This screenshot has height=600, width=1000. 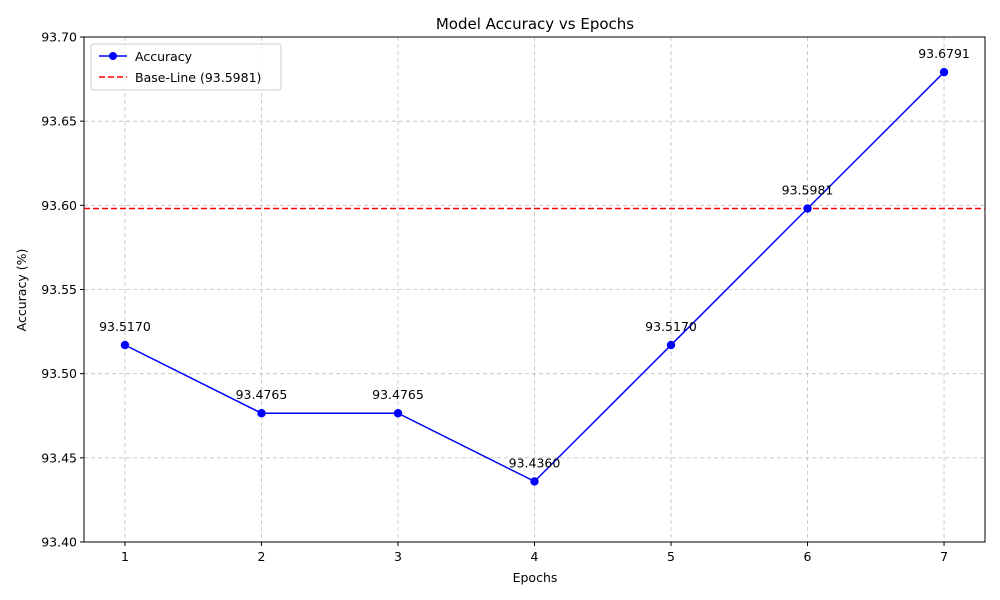 What do you see at coordinates (944, 53) in the screenshot?
I see `data-label: 93.6791` at bounding box center [944, 53].